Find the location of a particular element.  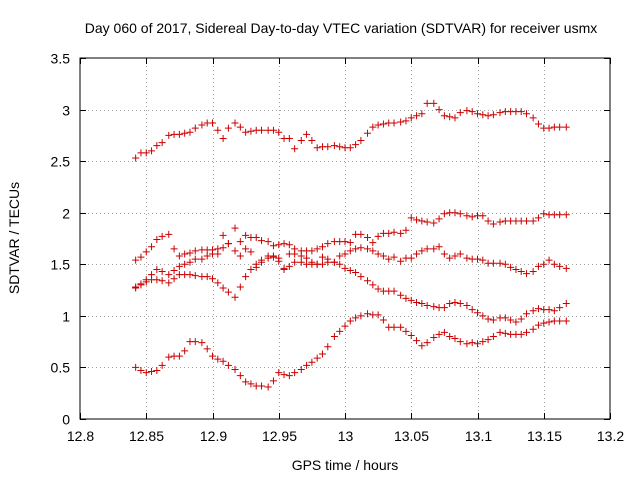

x-tick-label: 12.8 is located at coordinates (80, 436).